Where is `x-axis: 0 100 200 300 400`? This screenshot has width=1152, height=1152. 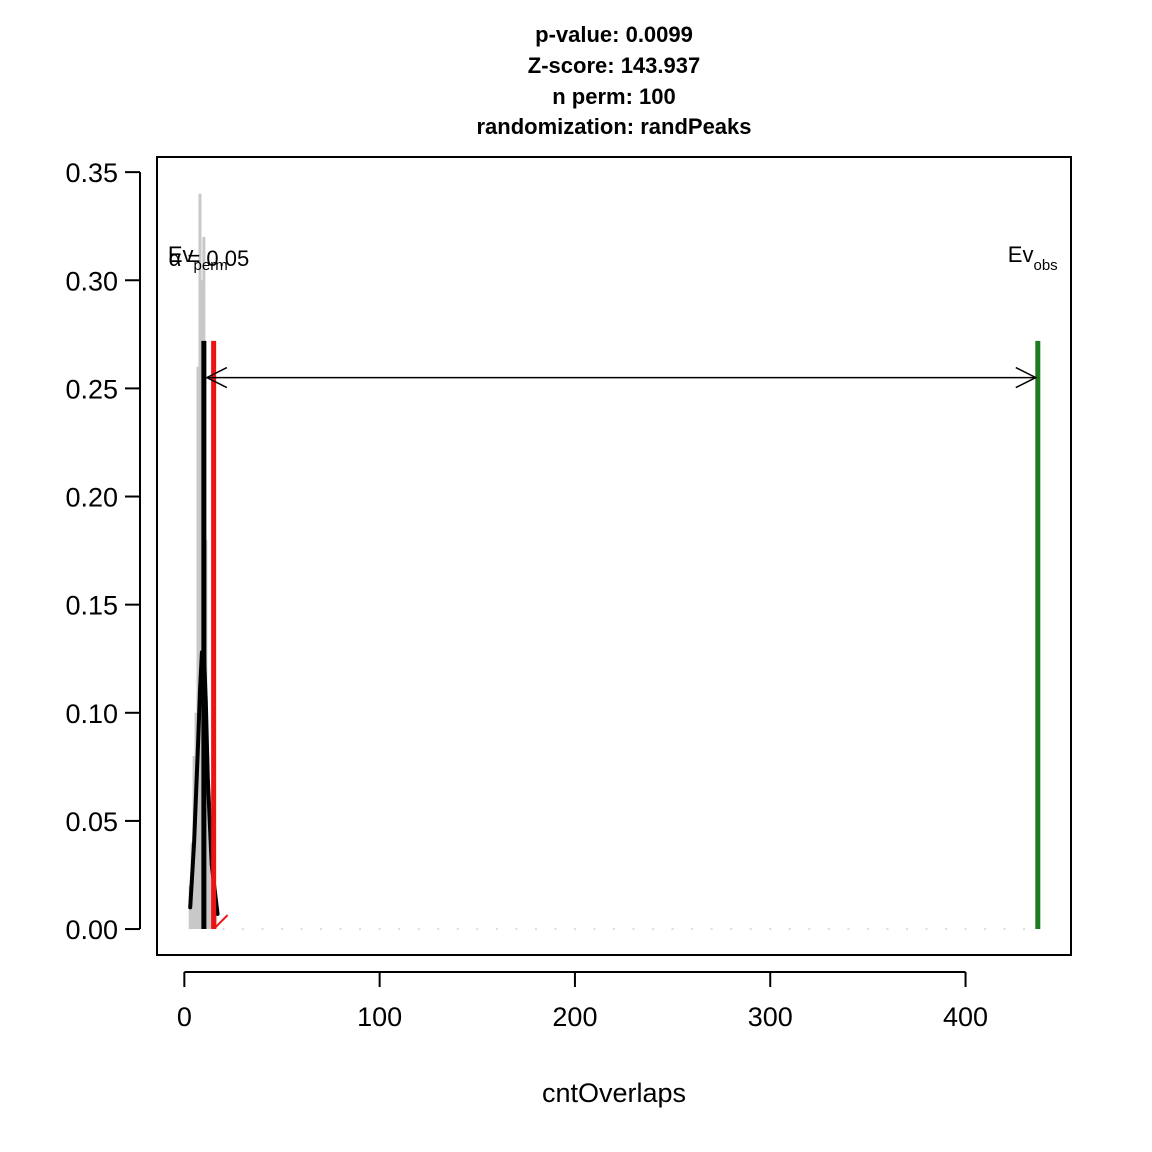 x-axis: 0 100 200 300 400 is located at coordinates (582, 1001).